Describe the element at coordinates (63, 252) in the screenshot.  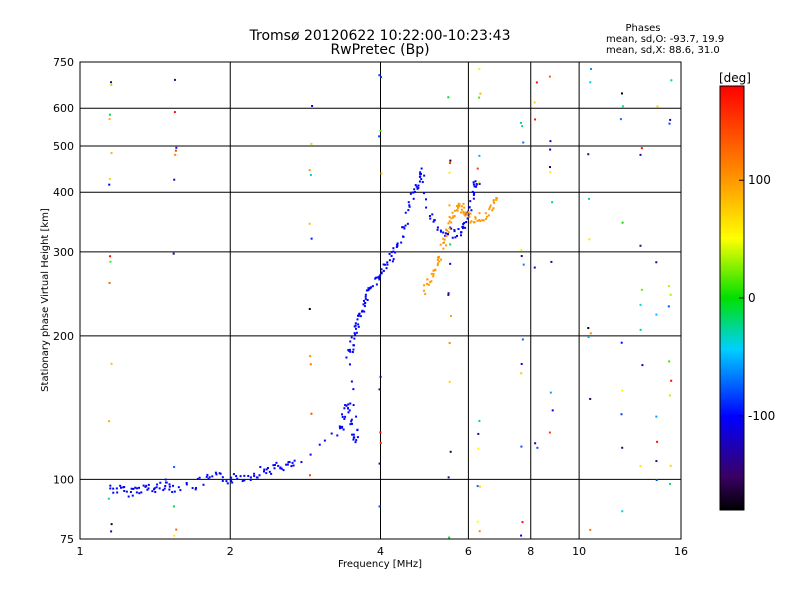
I see `y-tick-label: 300` at that location.